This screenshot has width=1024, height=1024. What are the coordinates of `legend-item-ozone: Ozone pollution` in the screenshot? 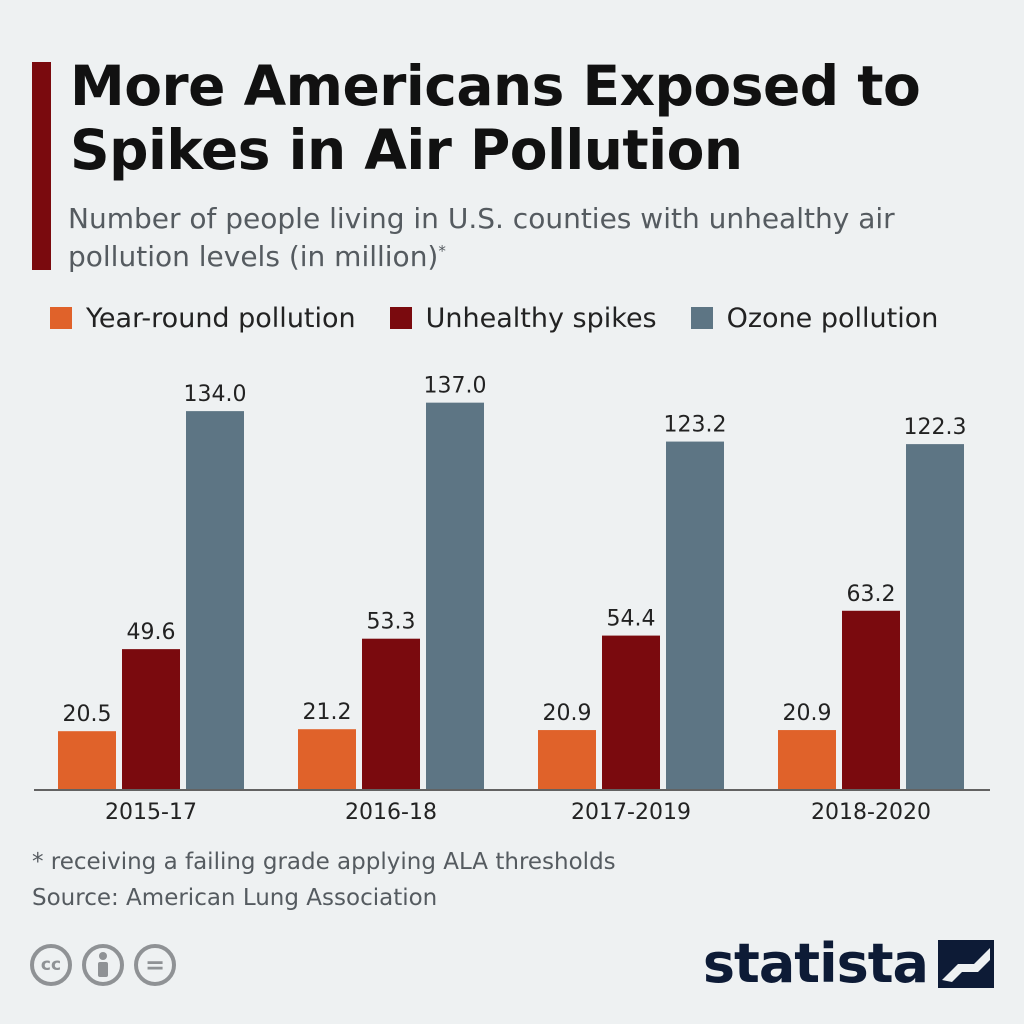 It's located at (814, 318).